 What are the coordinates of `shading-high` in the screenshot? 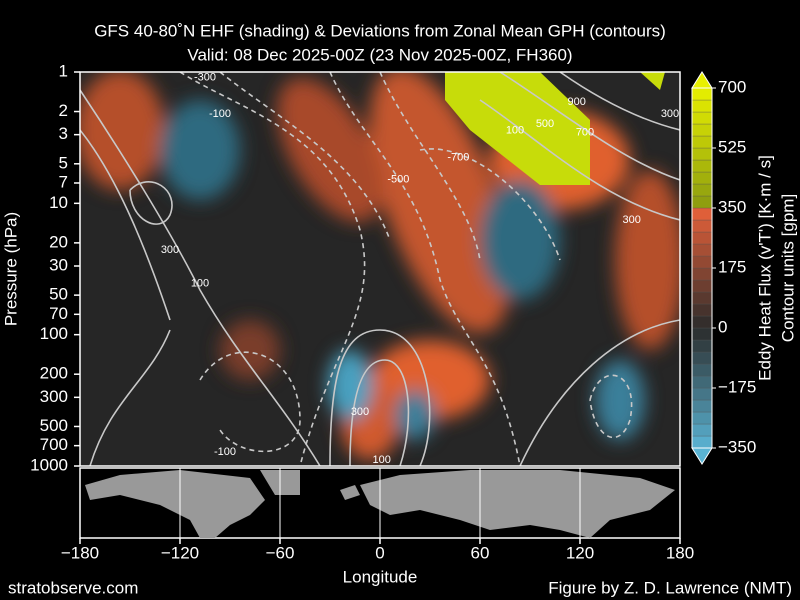 It's located at (652, 81).